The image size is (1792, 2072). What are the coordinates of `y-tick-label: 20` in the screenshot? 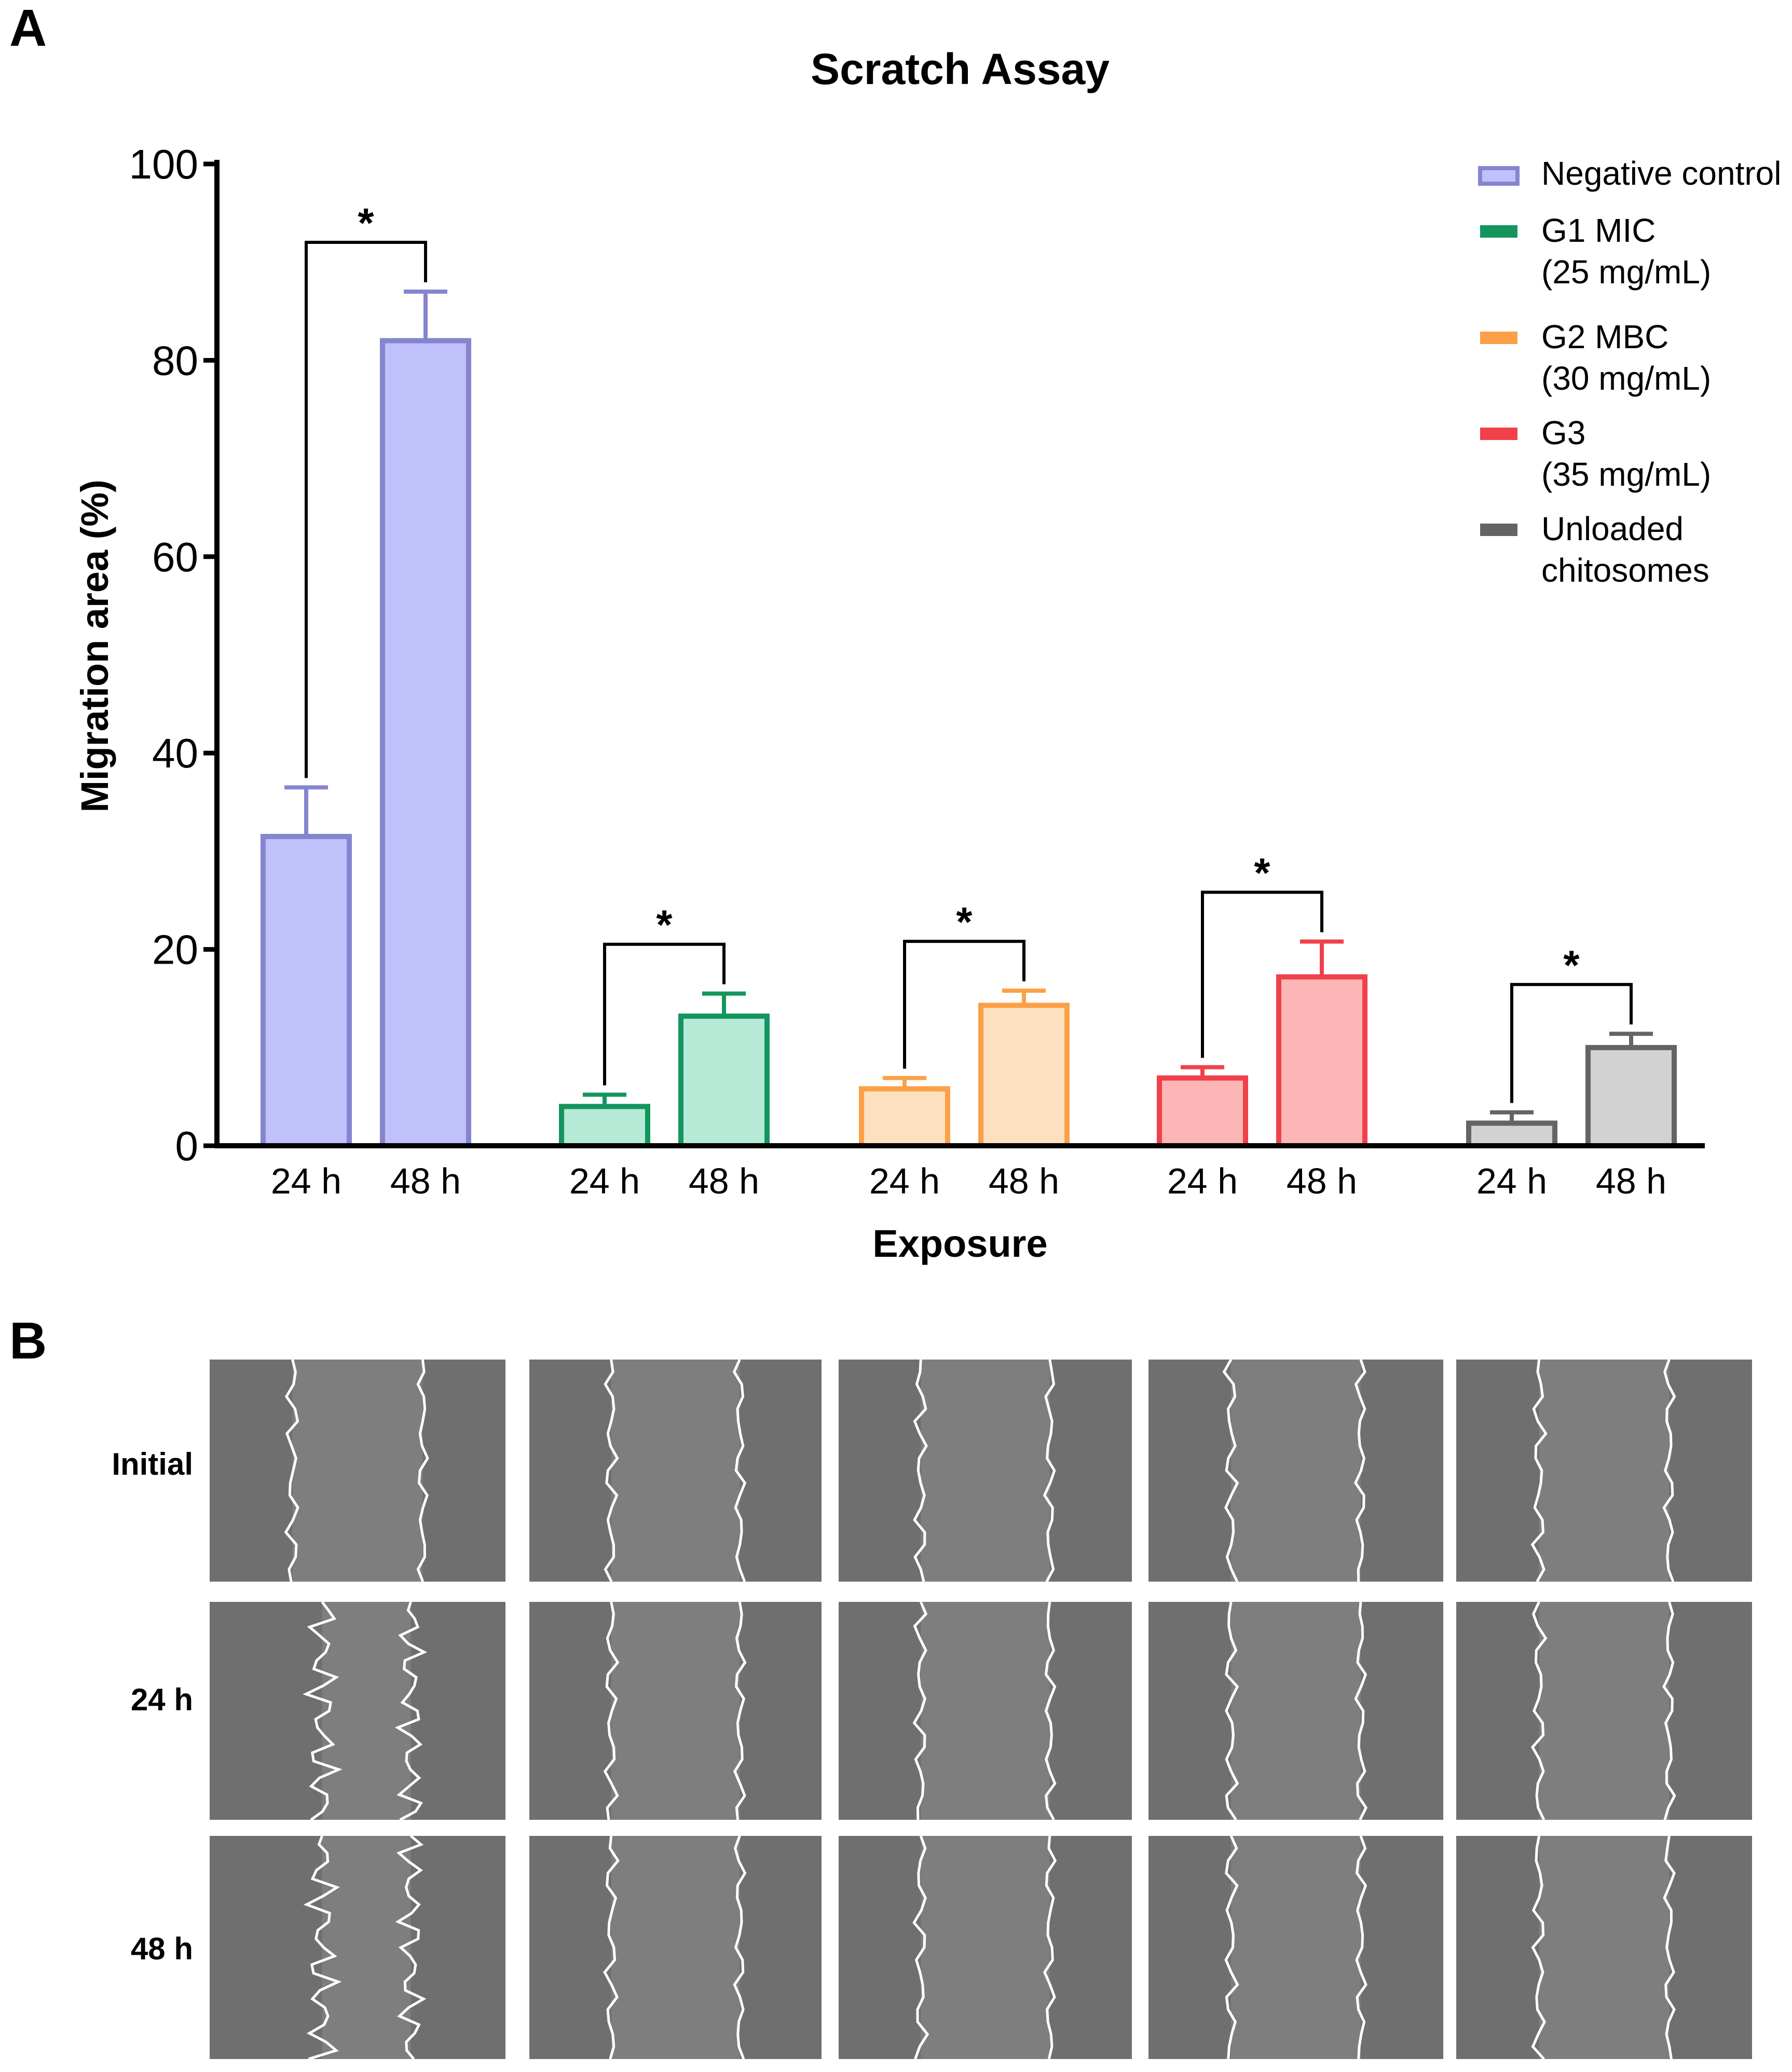 It's located at (175, 950).